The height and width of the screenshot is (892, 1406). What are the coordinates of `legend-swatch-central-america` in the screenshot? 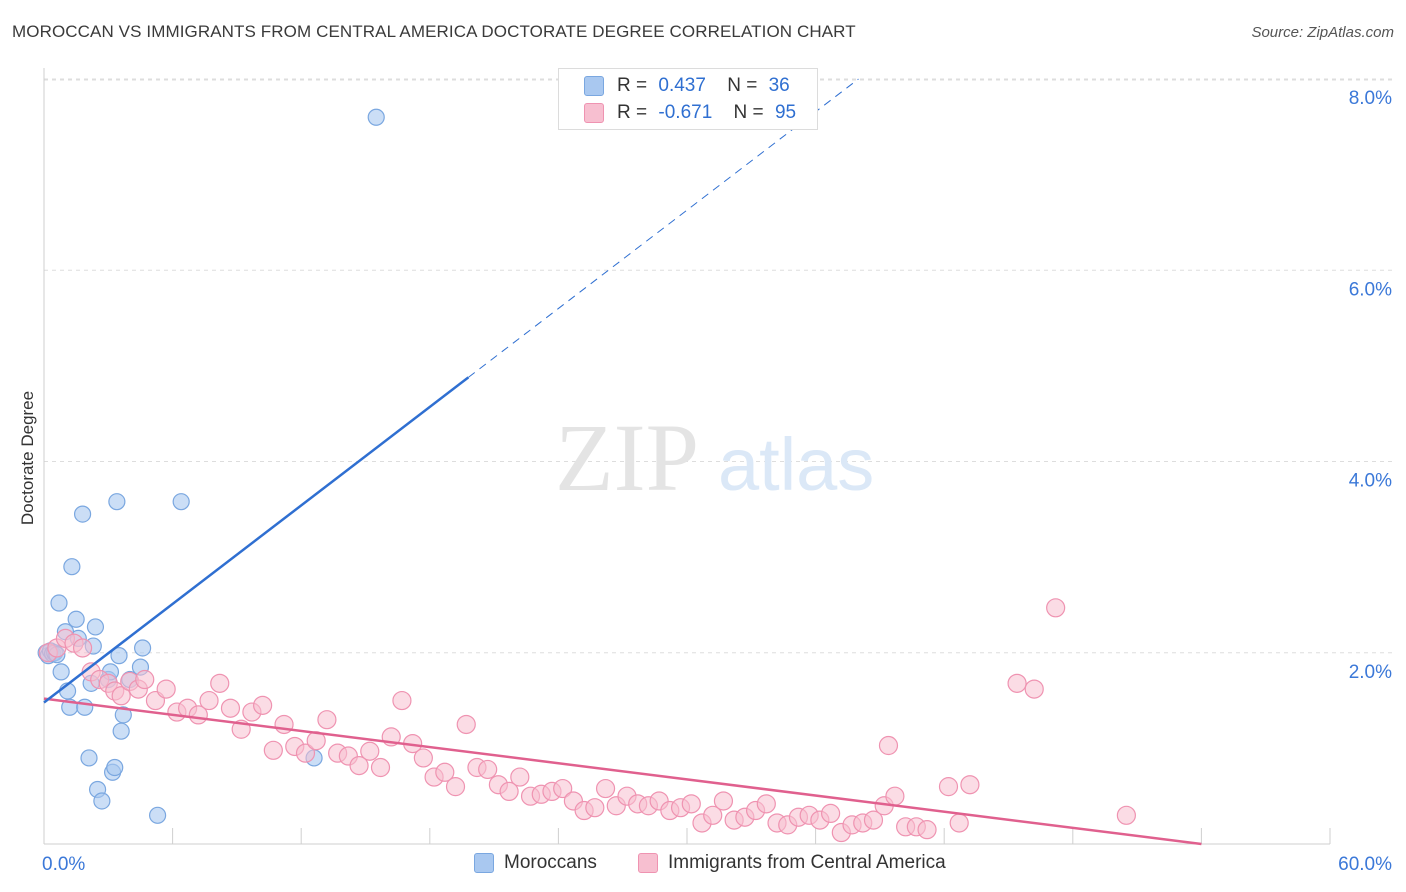 It's located at (648, 863).